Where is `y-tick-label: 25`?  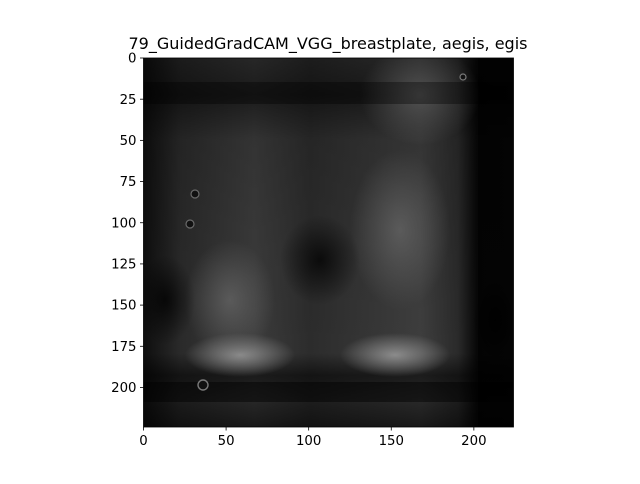 y-tick-label: 25 is located at coordinates (128, 100).